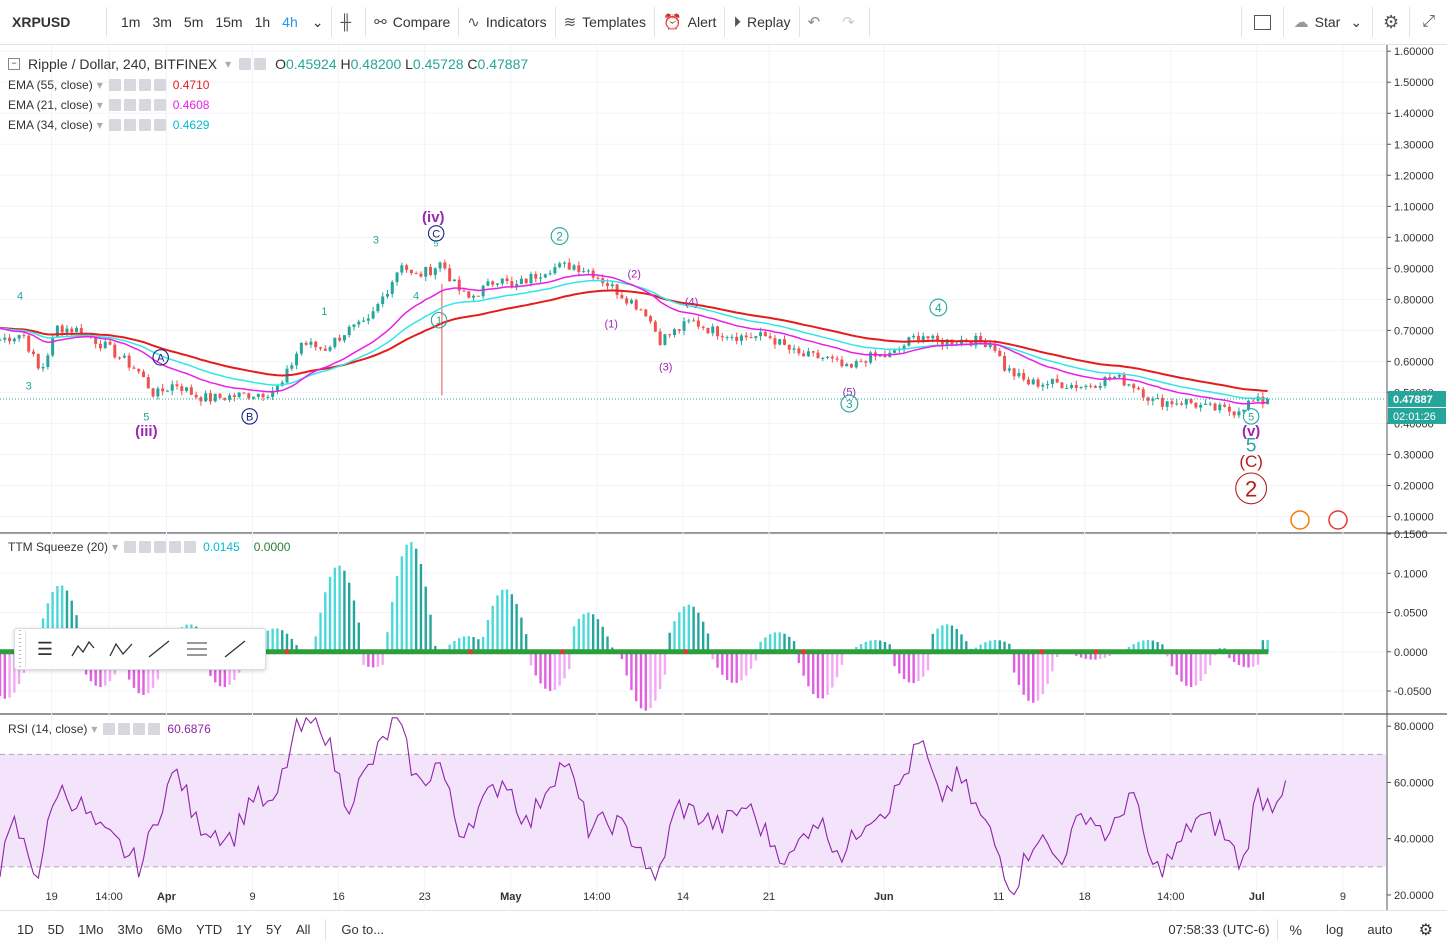 The height and width of the screenshot is (948, 1447). Describe the element at coordinates (228, 64) in the screenshot. I see `legend-dropdown-icon: ▾` at that location.